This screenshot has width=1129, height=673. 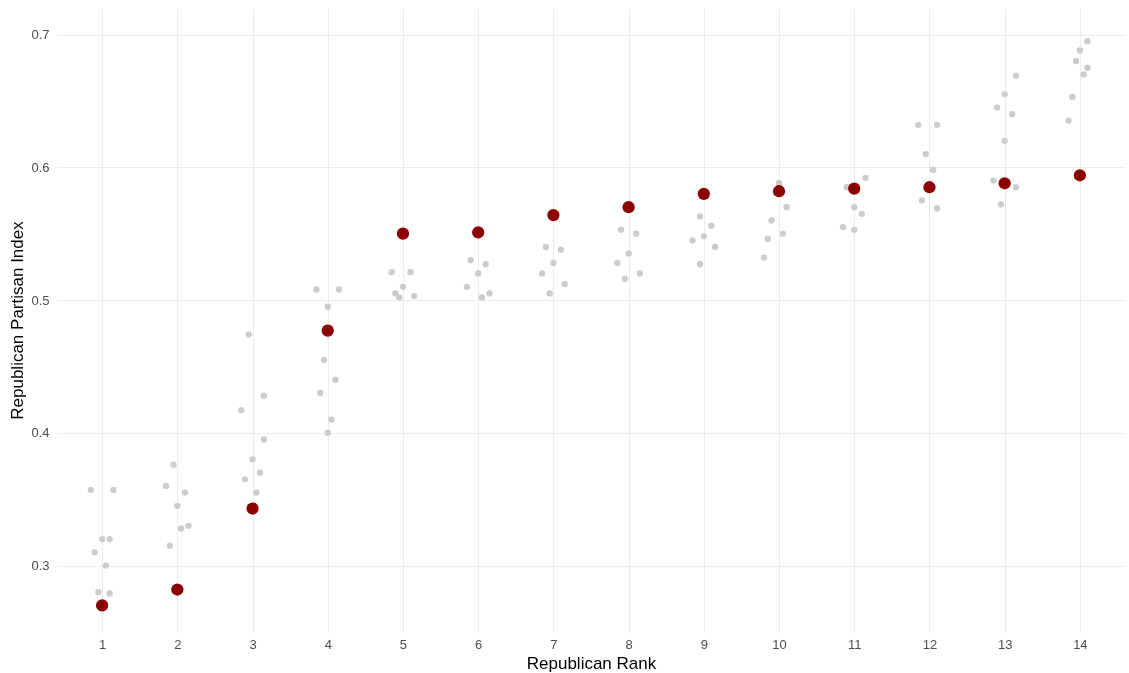 I want to click on x-tick-label: 8, so click(x=629, y=644).